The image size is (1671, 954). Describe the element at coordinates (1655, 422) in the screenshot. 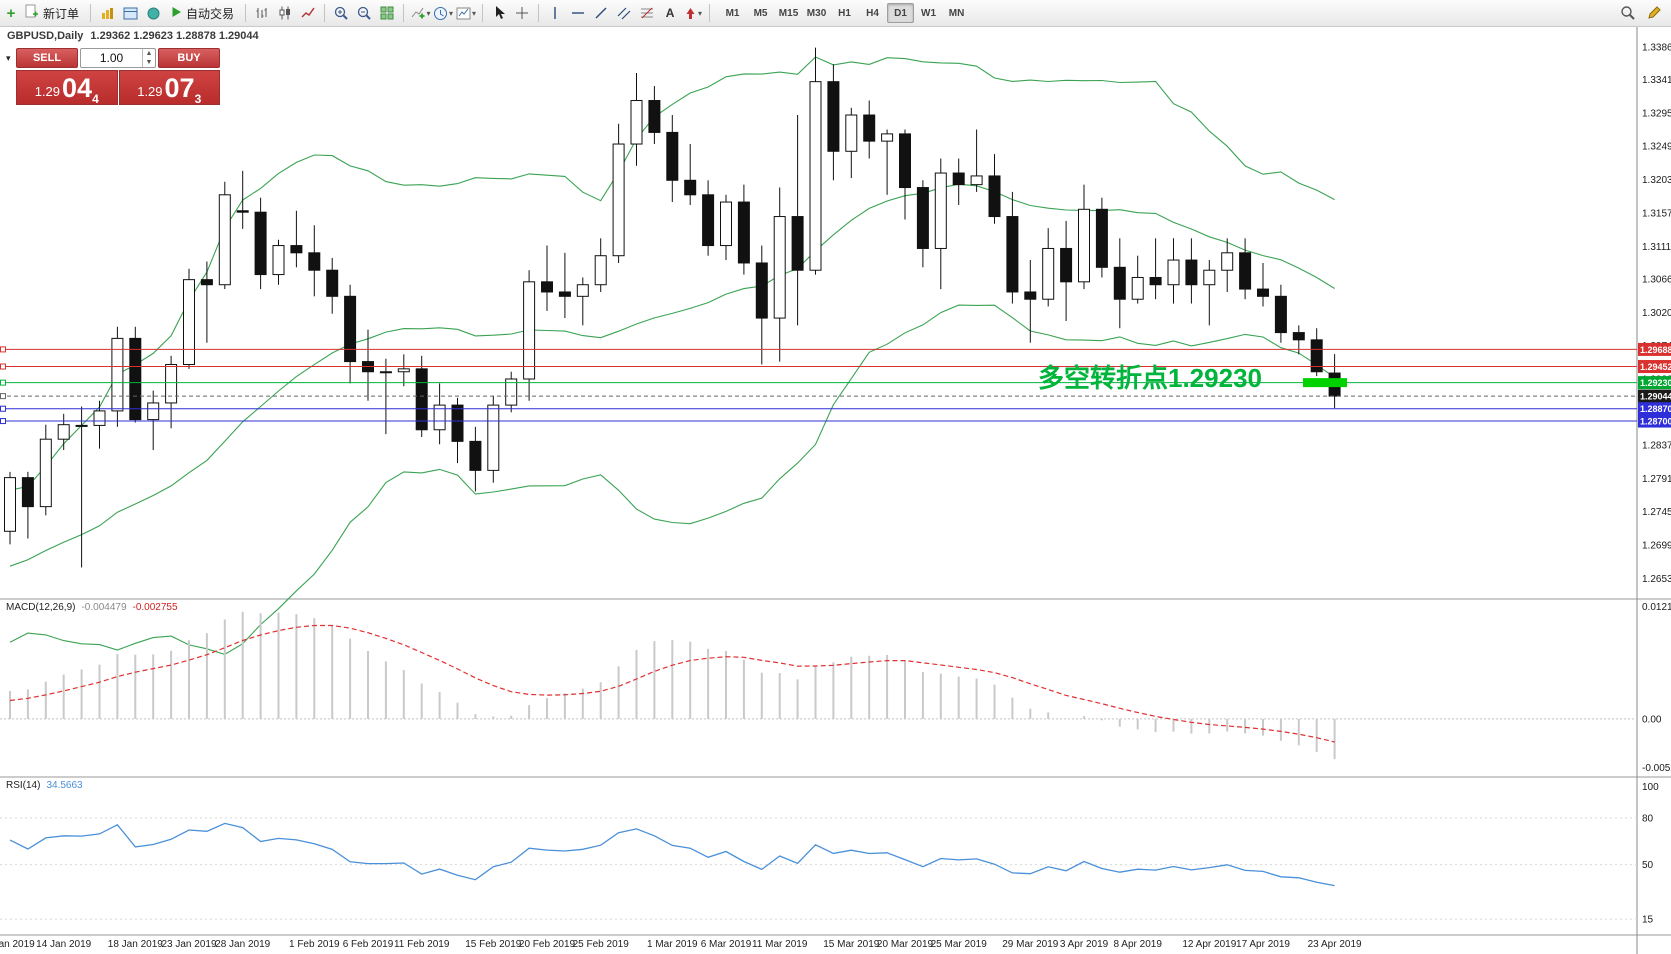

I see `svg-text: 1.28700` at that location.